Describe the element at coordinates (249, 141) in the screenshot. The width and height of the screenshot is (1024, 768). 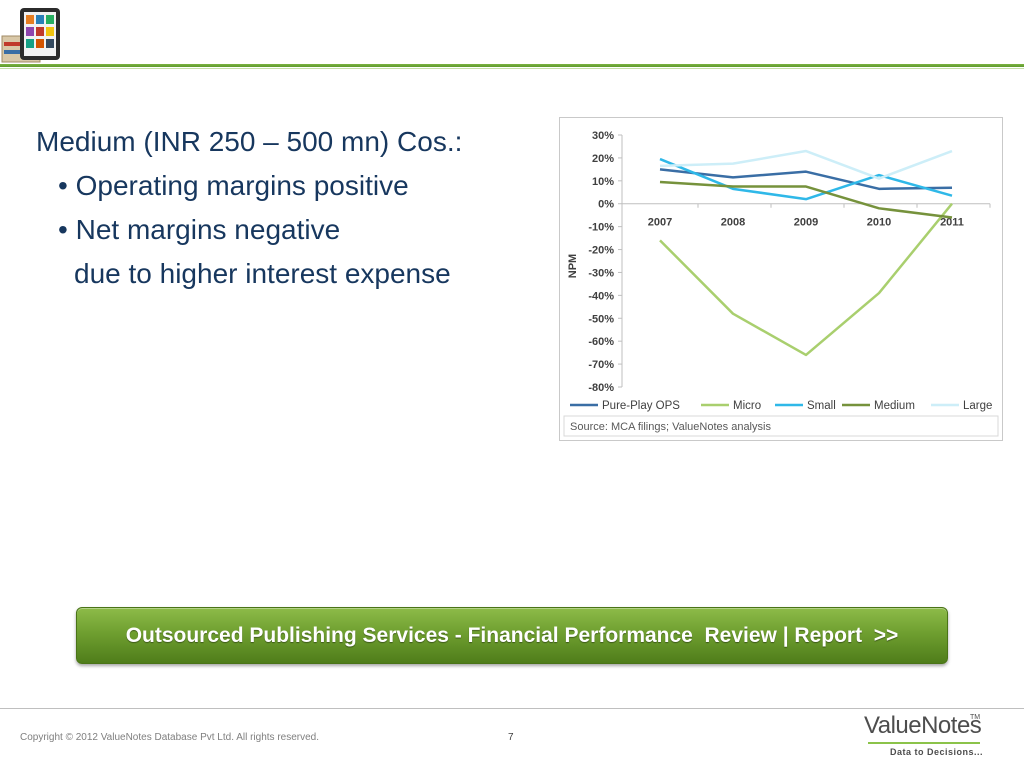
I see `slide-heading: Medium (INR 250 – 500 mn) Cos.:` at that location.